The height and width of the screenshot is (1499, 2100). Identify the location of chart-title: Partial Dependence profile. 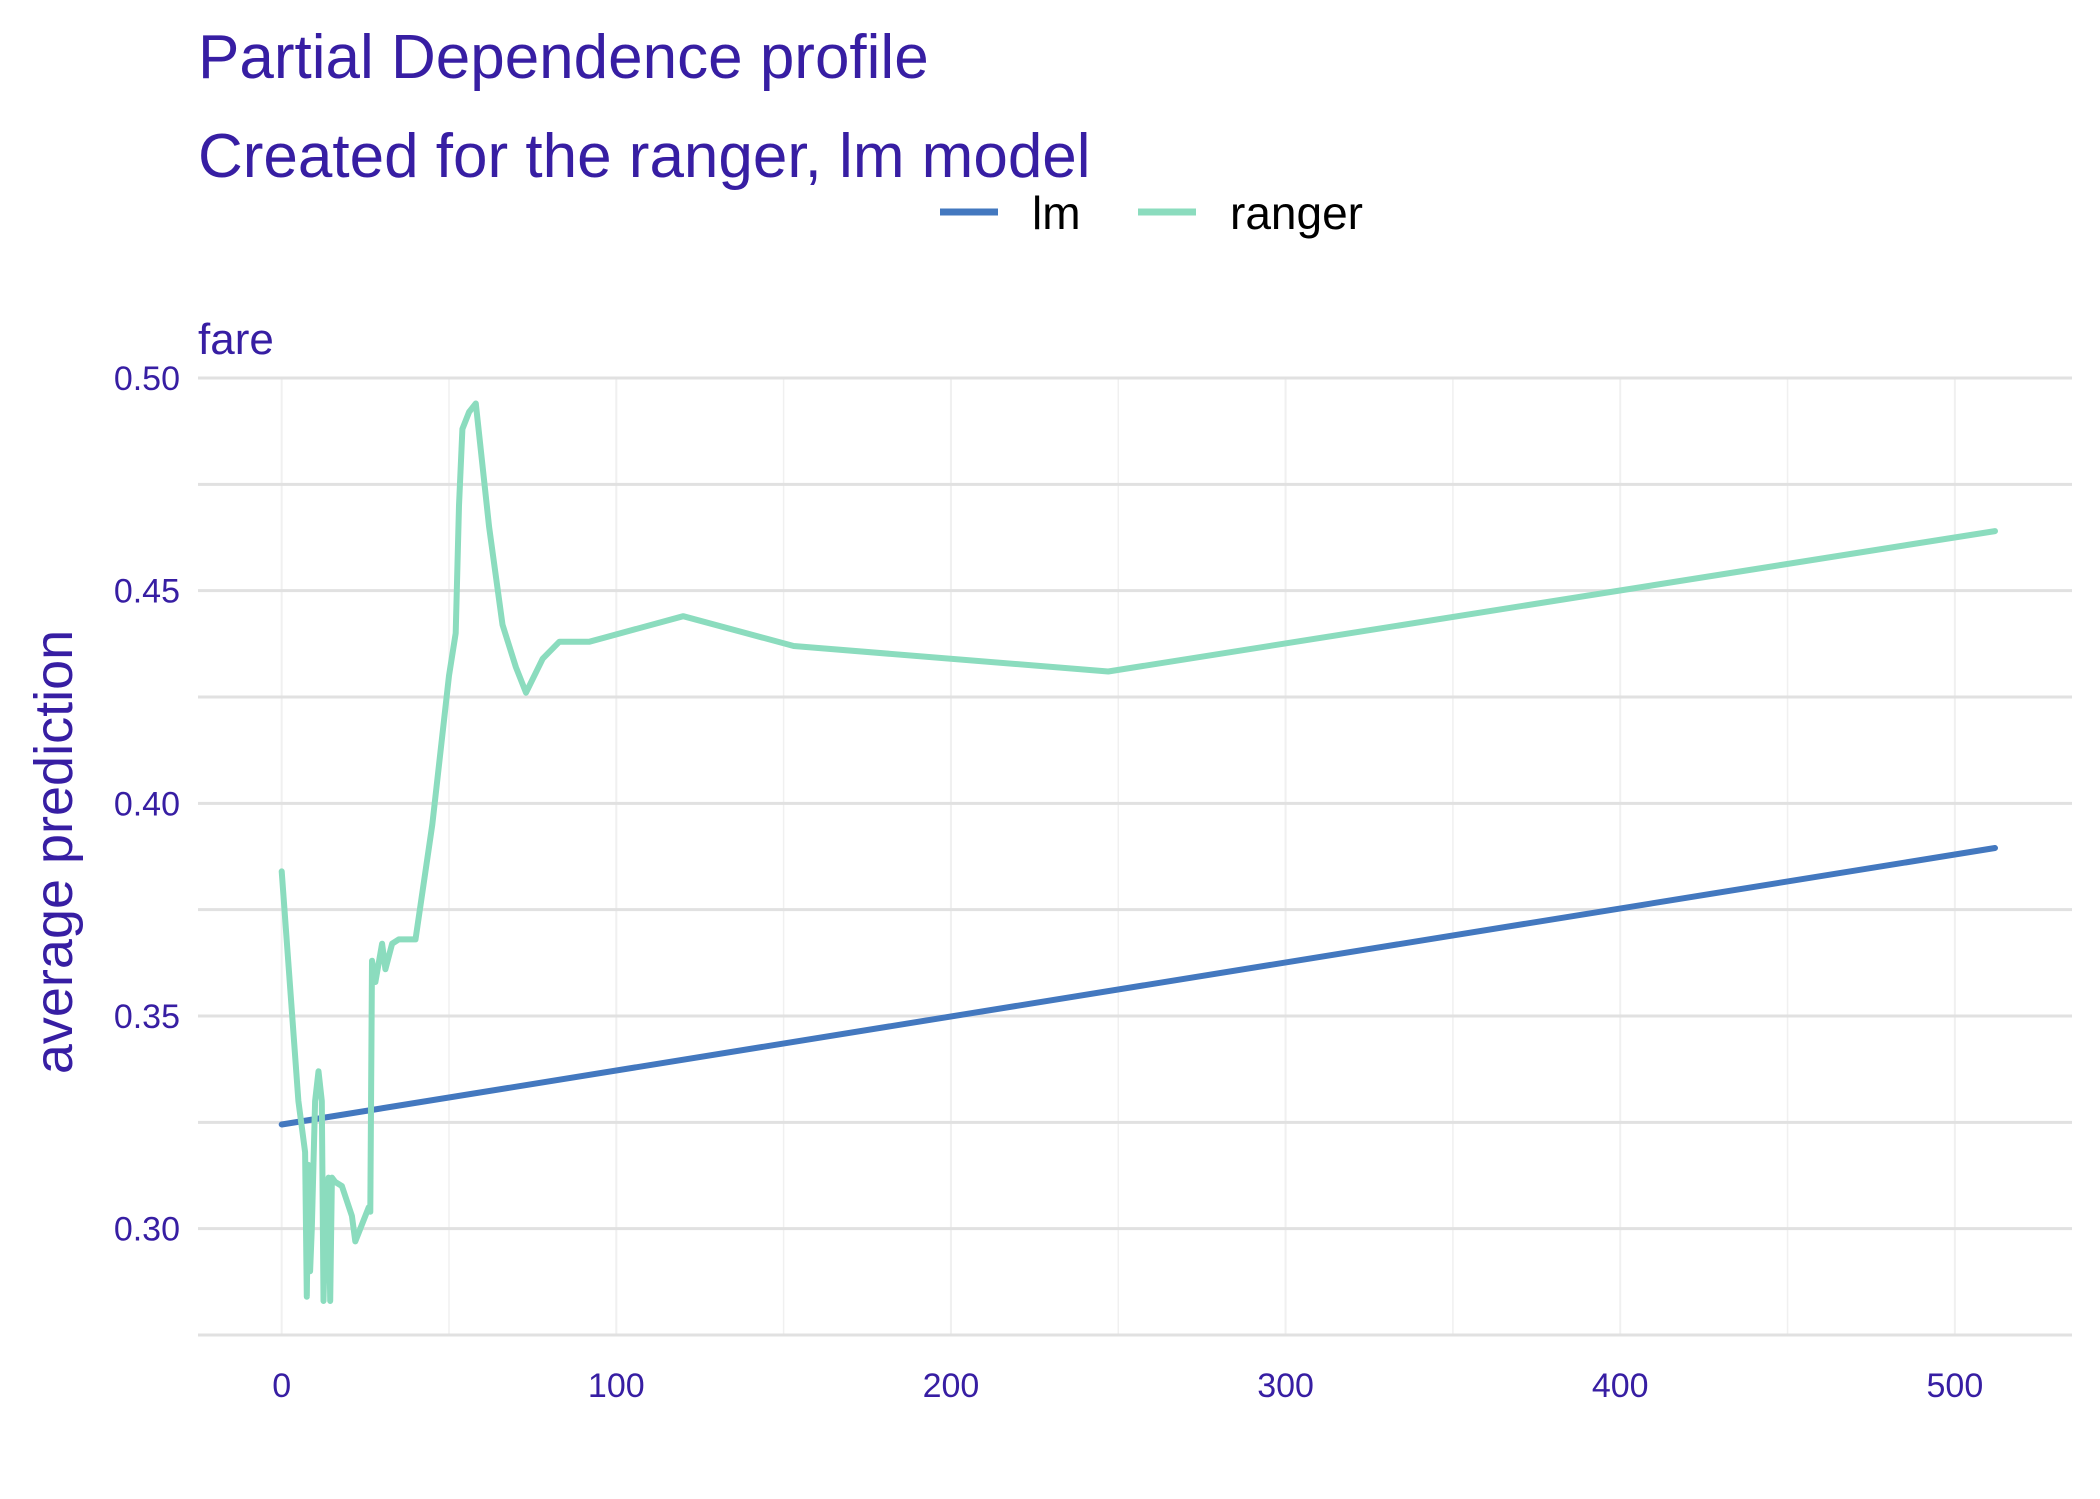
(563, 57).